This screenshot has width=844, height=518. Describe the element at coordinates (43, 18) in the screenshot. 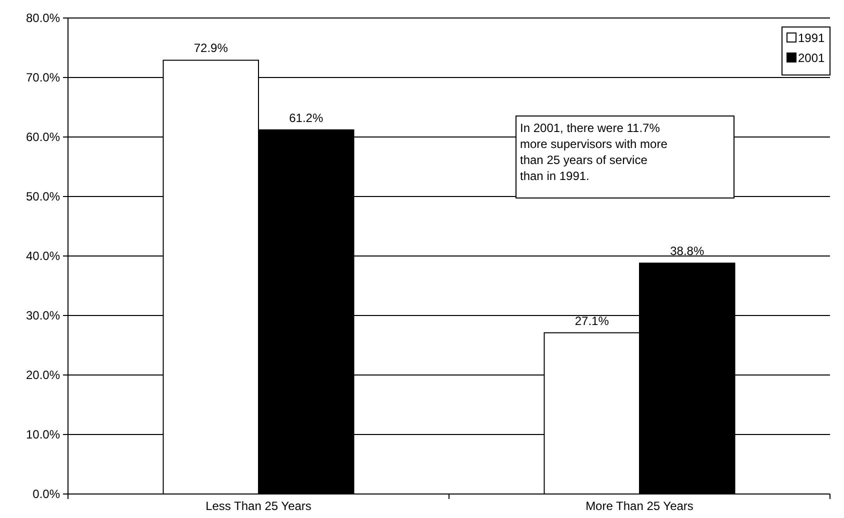

I see `y-tick-label: 80.0%` at that location.